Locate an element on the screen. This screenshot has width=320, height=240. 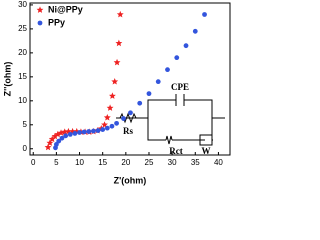
x-tick-label: 30 is located at coordinates (172, 162).